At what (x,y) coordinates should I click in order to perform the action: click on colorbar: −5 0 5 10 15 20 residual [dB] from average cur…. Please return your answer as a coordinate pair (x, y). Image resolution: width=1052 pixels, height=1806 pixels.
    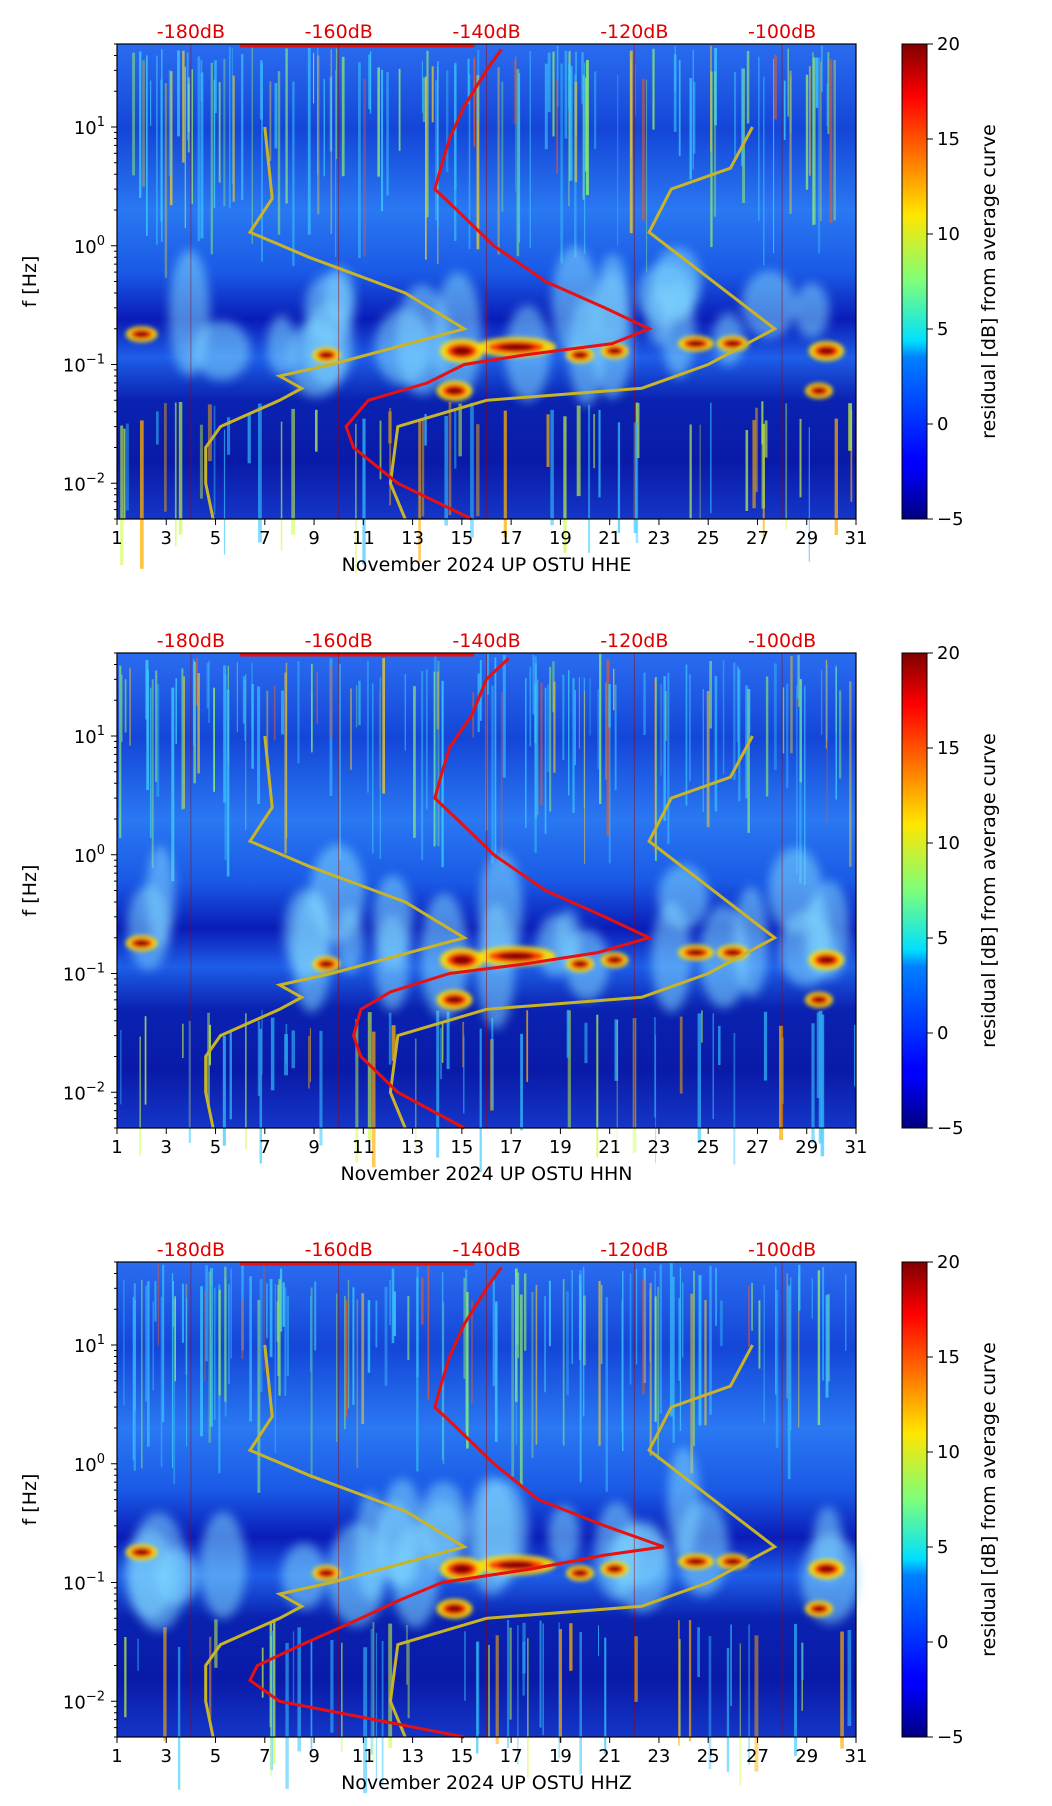
    Looking at the image, I should click on (950, 891).